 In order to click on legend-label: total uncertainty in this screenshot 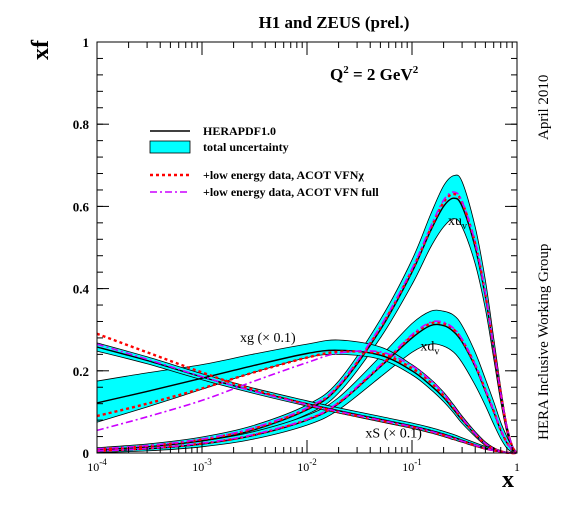, I will do `click(246, 147)`.